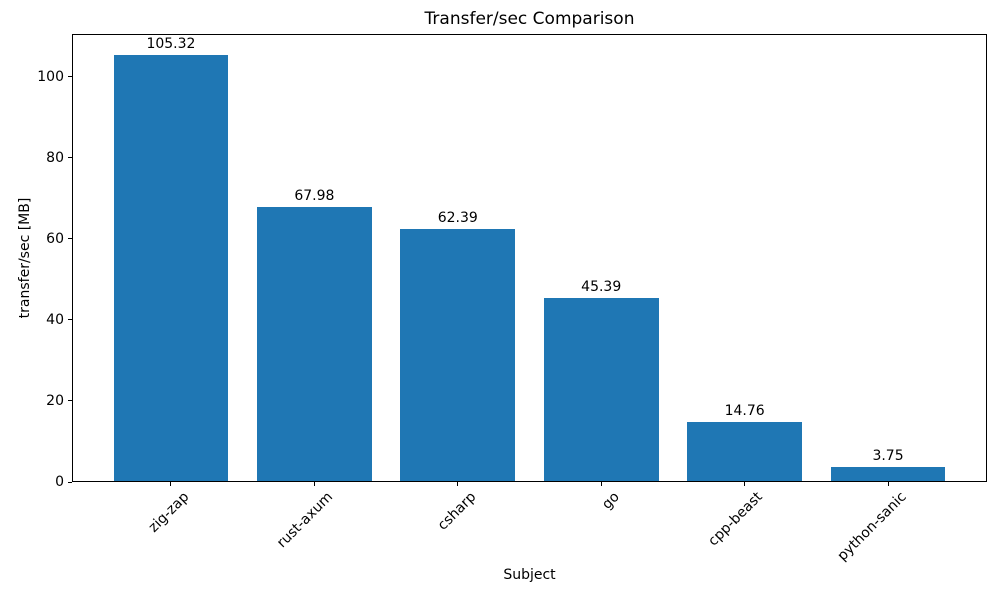  What do you see at coordinates (457, 218) in the screenshot?
I see `bar-value-label: 62.39` at bounding box center [457, 218].